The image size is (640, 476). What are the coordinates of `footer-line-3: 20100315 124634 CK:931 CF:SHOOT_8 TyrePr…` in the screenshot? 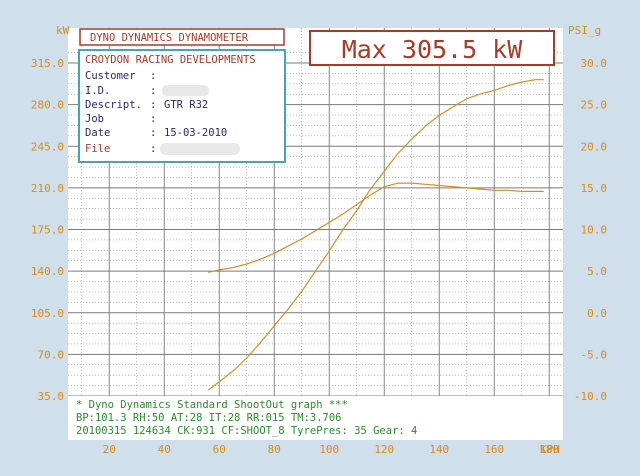 It's located at (246, 431).